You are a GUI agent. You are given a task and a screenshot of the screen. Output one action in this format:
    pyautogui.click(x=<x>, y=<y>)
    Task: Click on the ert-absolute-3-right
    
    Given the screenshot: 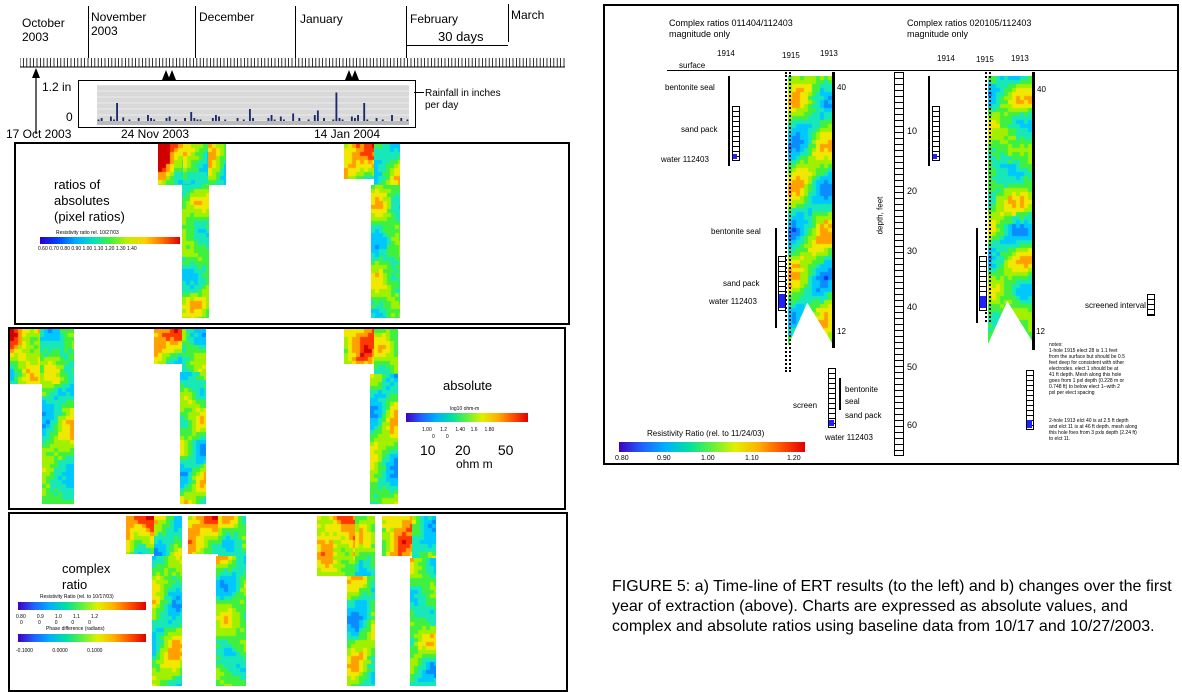 What is the action you would take?
    pyautogui.click(x=386, y=351)
    